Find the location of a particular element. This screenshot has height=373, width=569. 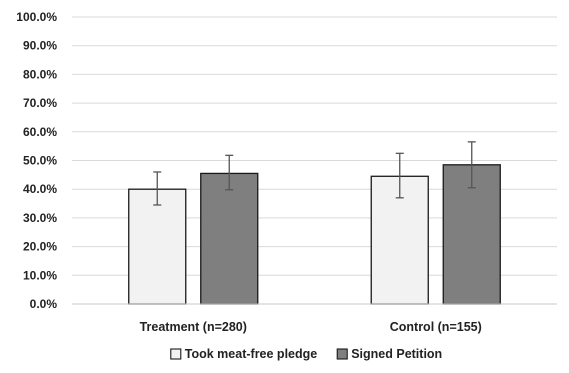

y-tick-label: 10.0% is located at coordinates (40, 275).